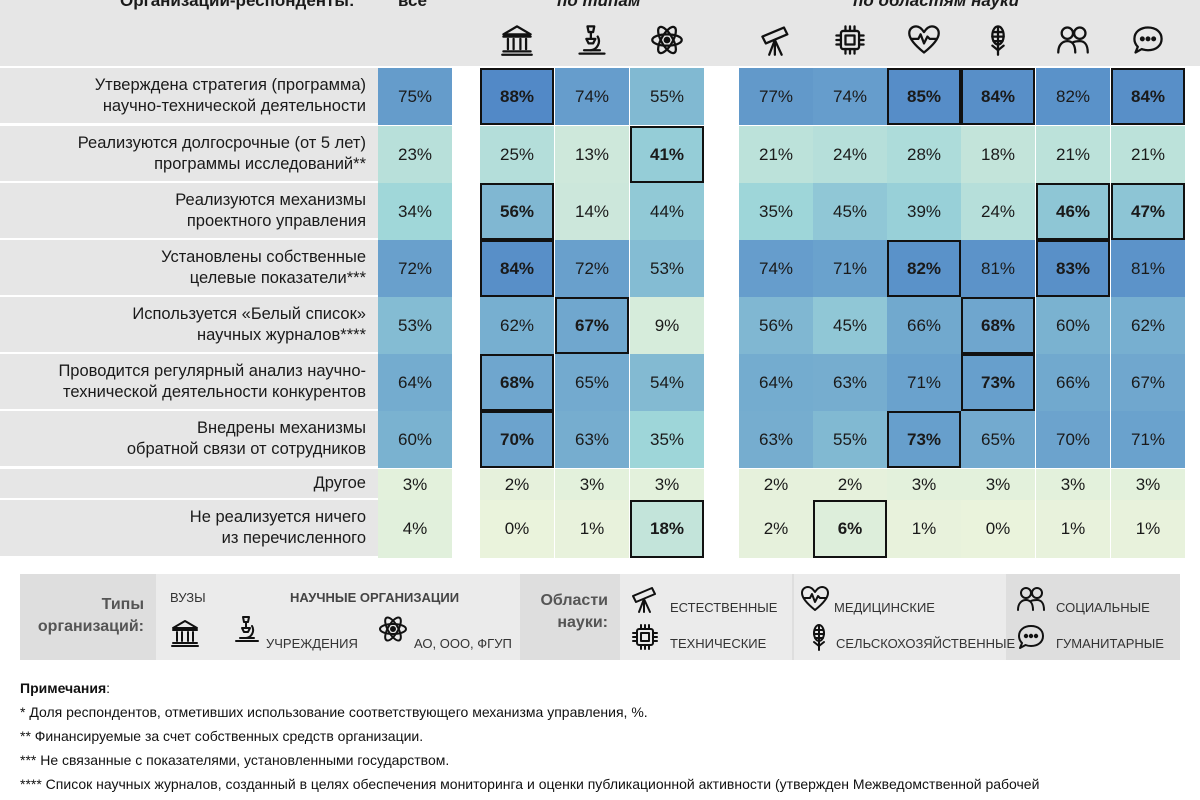 The image size is (1200, 800). I want to click on microscope-icon, so click(247, 629).